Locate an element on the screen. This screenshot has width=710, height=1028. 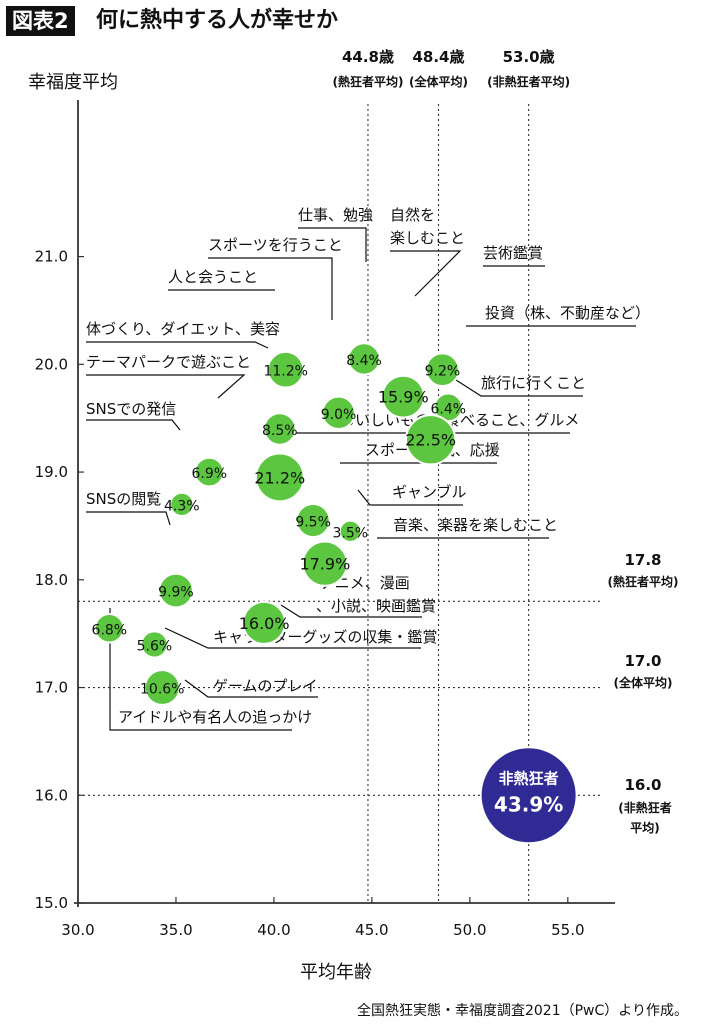
reference-sublabel-x: (全体平均) is located at coordinates (438, 81).